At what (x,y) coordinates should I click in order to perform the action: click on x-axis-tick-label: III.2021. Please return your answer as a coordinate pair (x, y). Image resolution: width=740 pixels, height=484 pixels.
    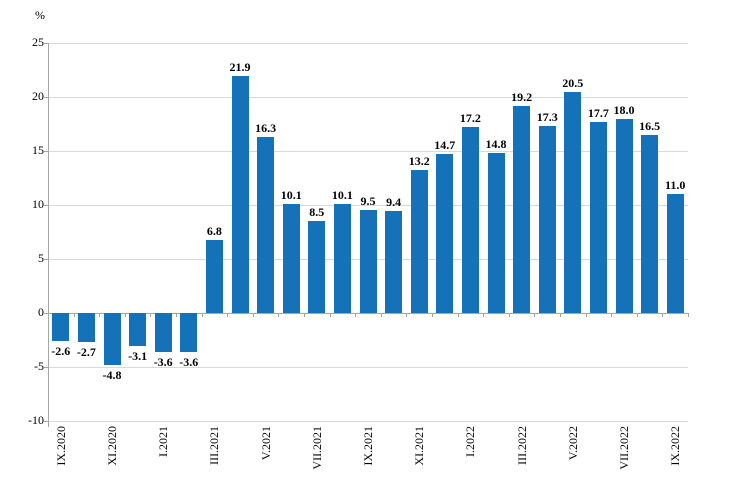
    Looking at the image, I should click on (214, 445).